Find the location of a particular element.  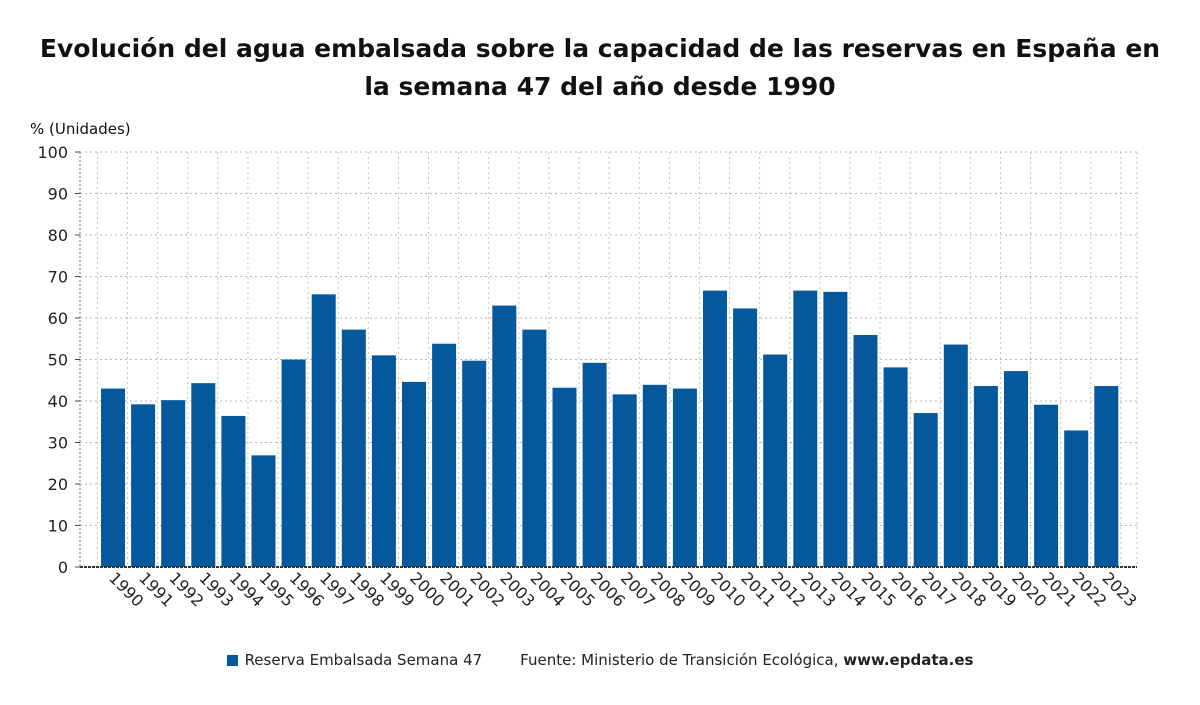

y-tick-label: 0 is located at coordinates (63, 567).